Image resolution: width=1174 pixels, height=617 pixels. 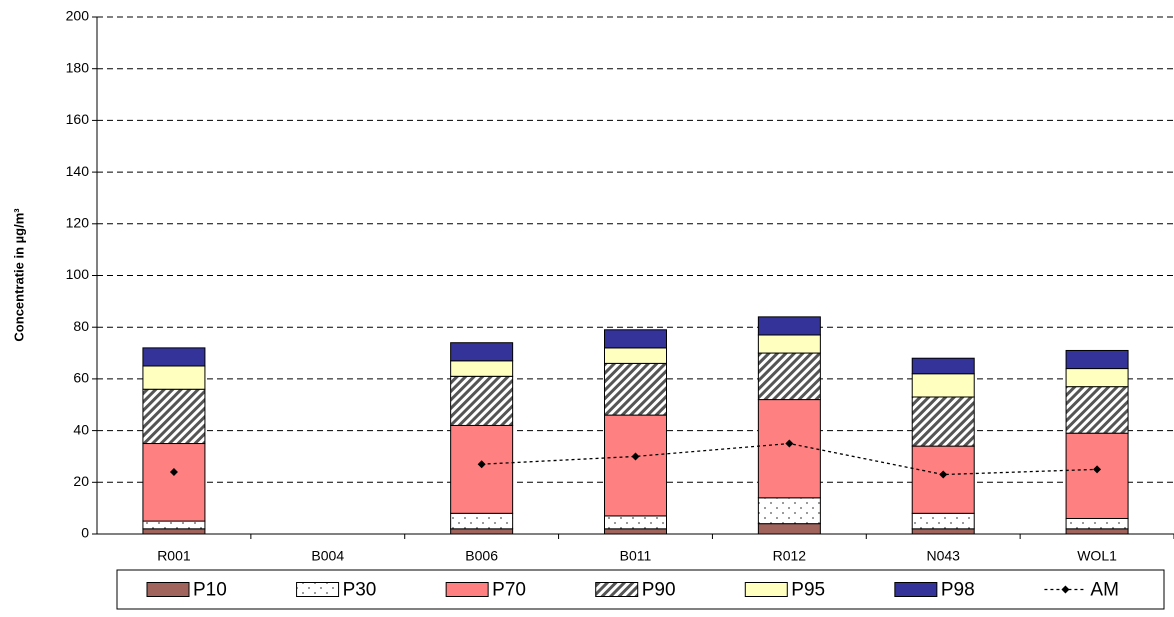 What do you see at coordinates (1097, 556) in the screenshot?
I see `x-tick-label: WOL1` at bounding box center [1097, 556].